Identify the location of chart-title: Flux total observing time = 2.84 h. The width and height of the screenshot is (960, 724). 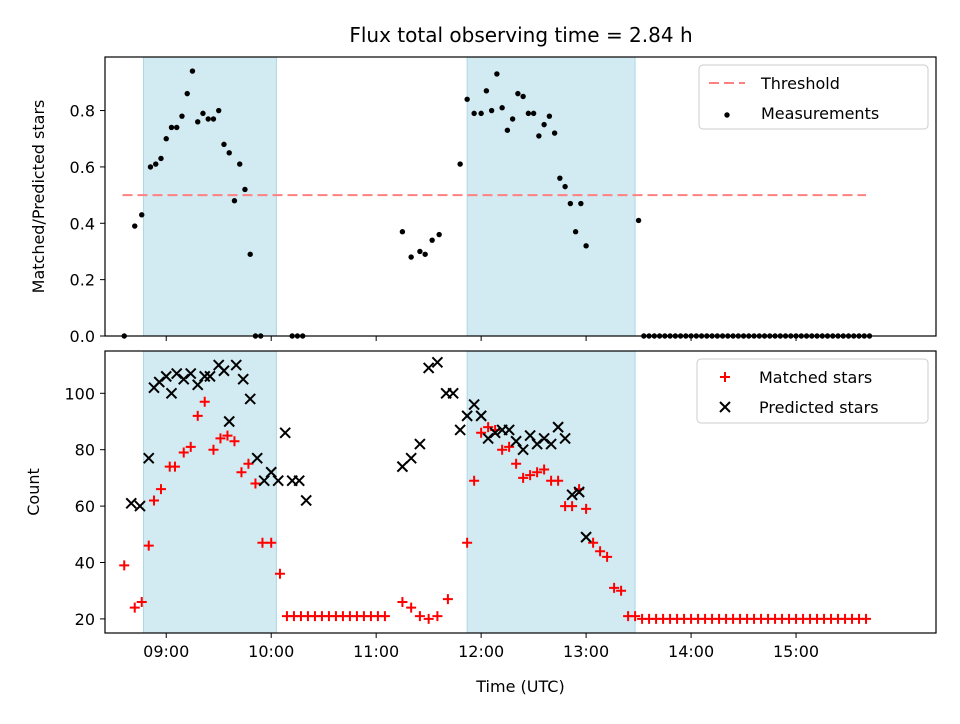
(520, 35).